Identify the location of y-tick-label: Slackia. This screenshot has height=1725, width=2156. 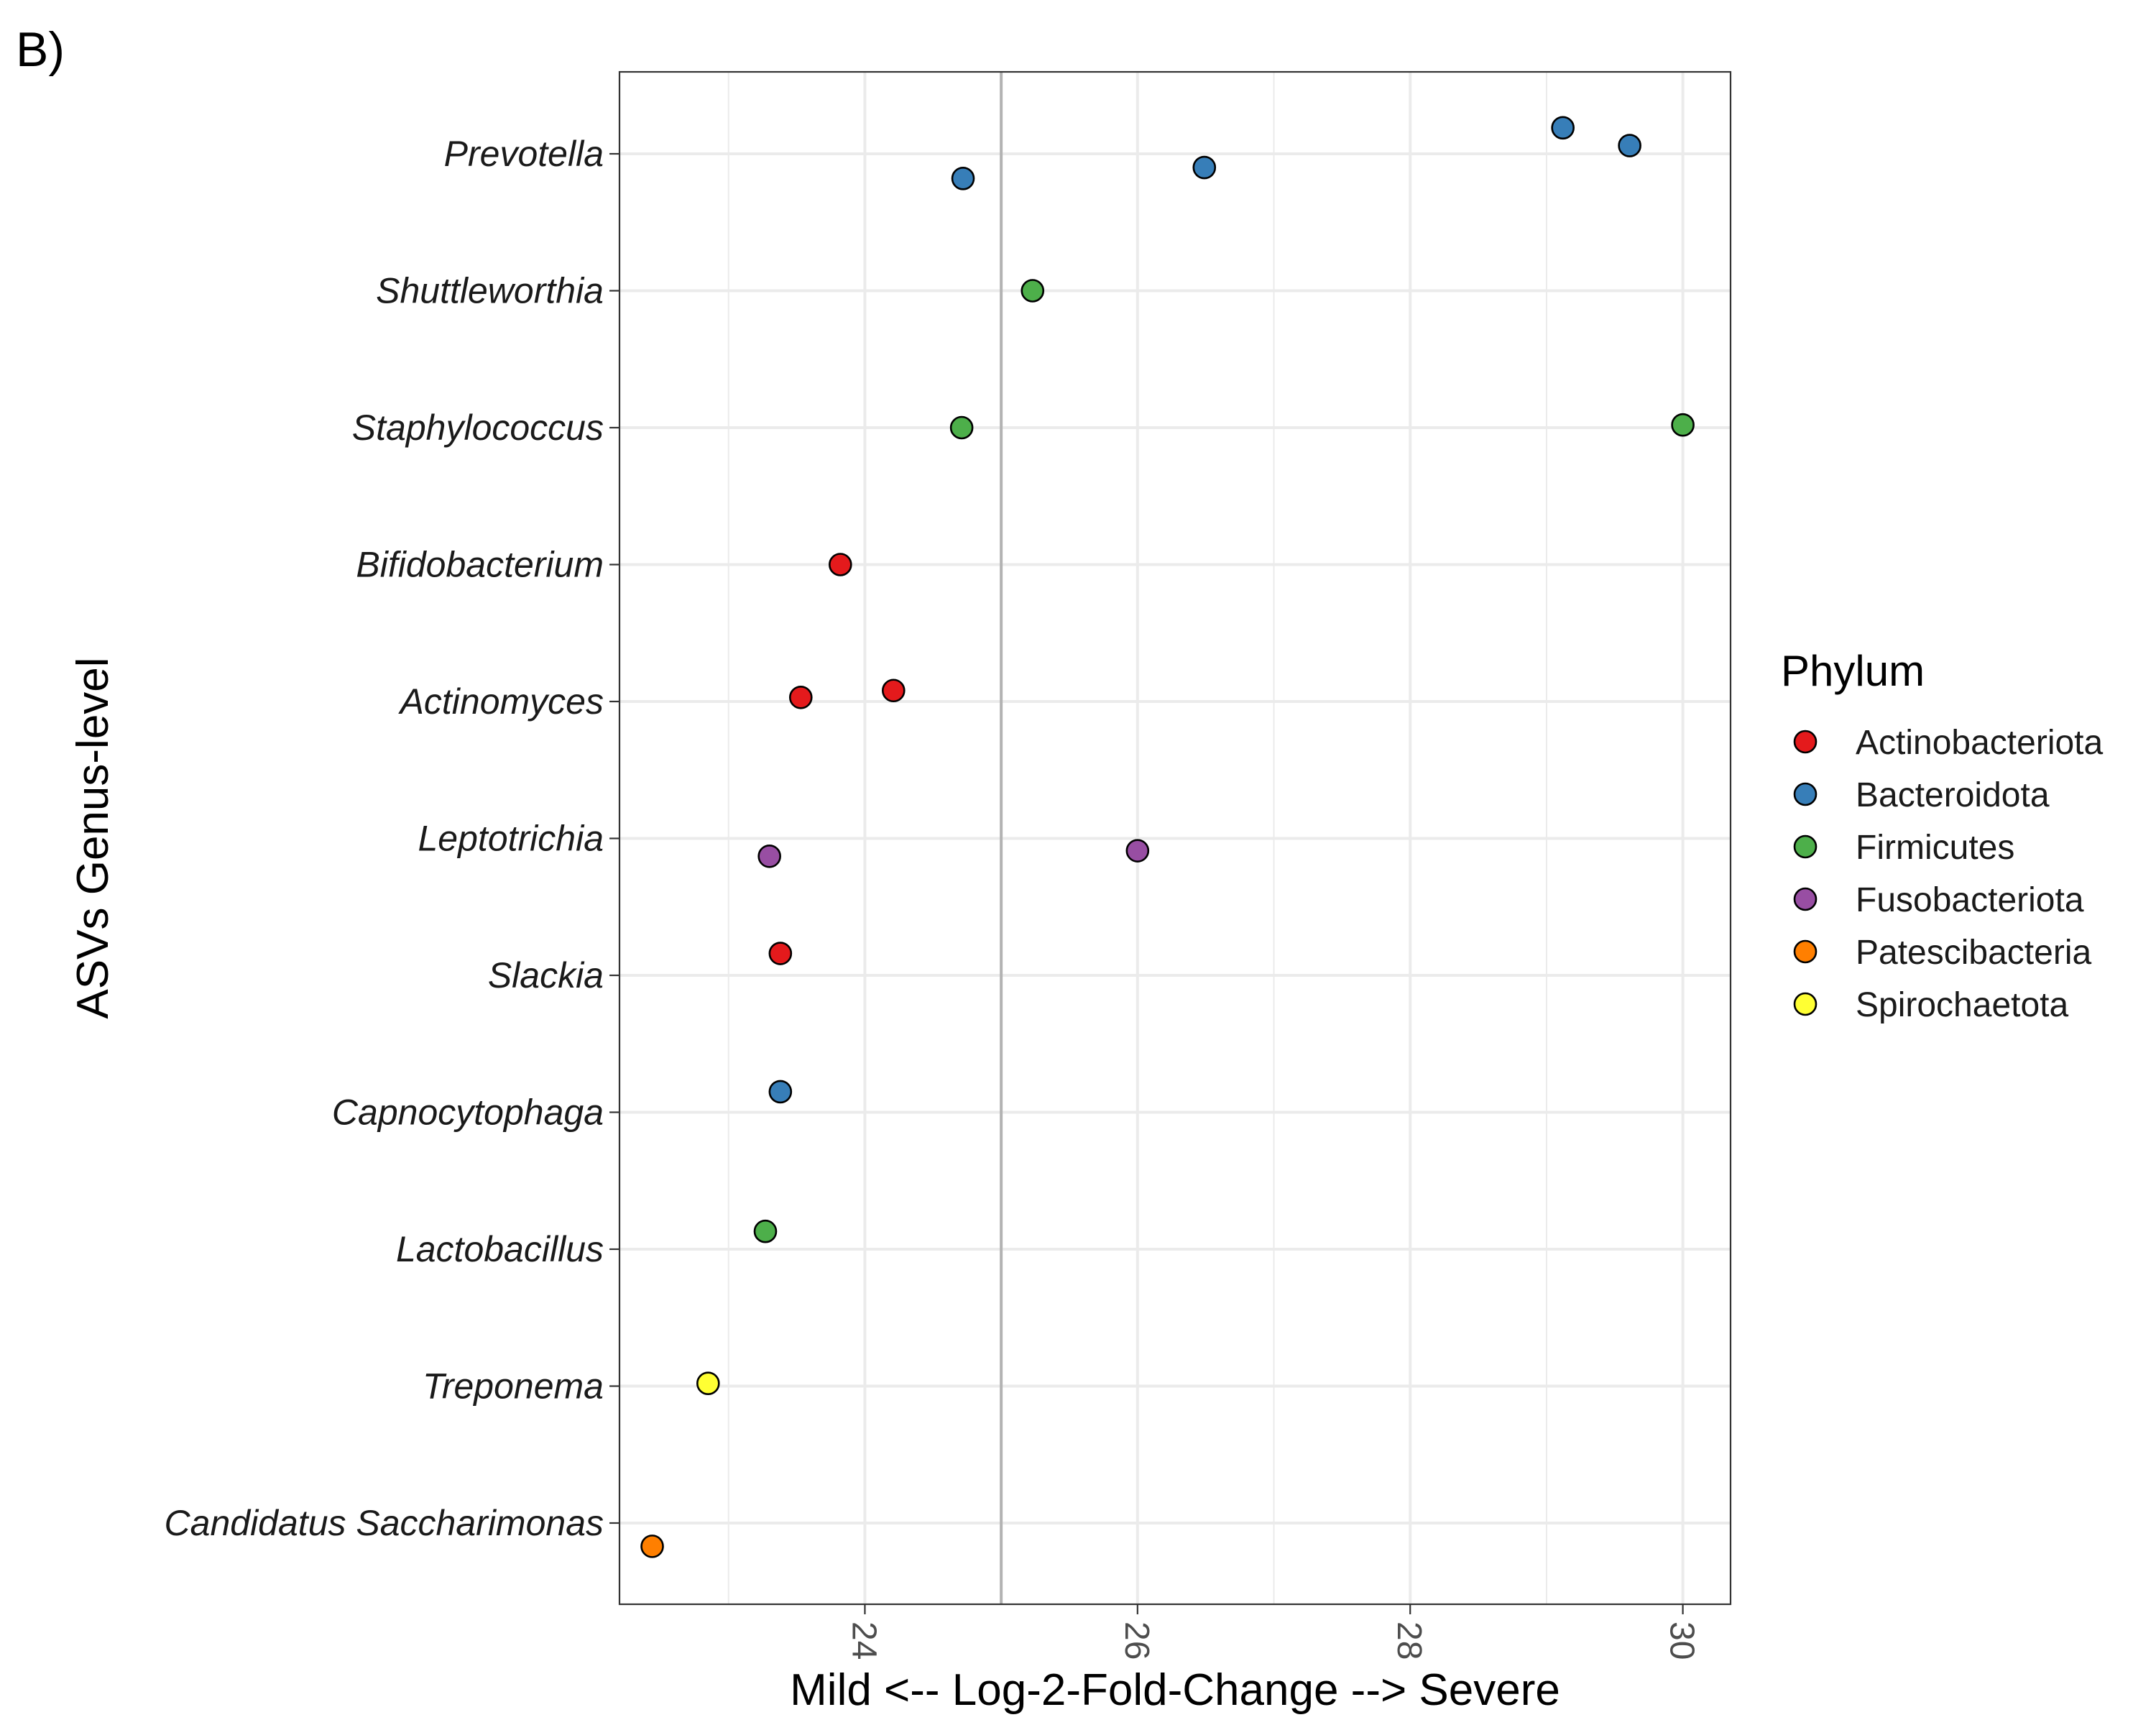
(546, 975).